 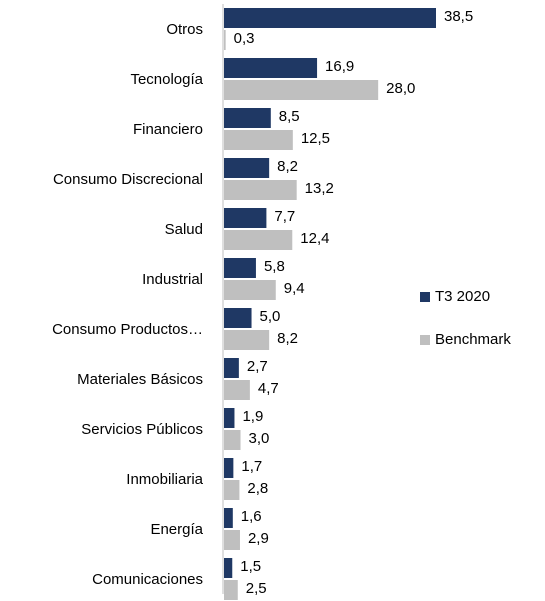 I want to click on value-label: 5,8, so click(x=274, y=266).